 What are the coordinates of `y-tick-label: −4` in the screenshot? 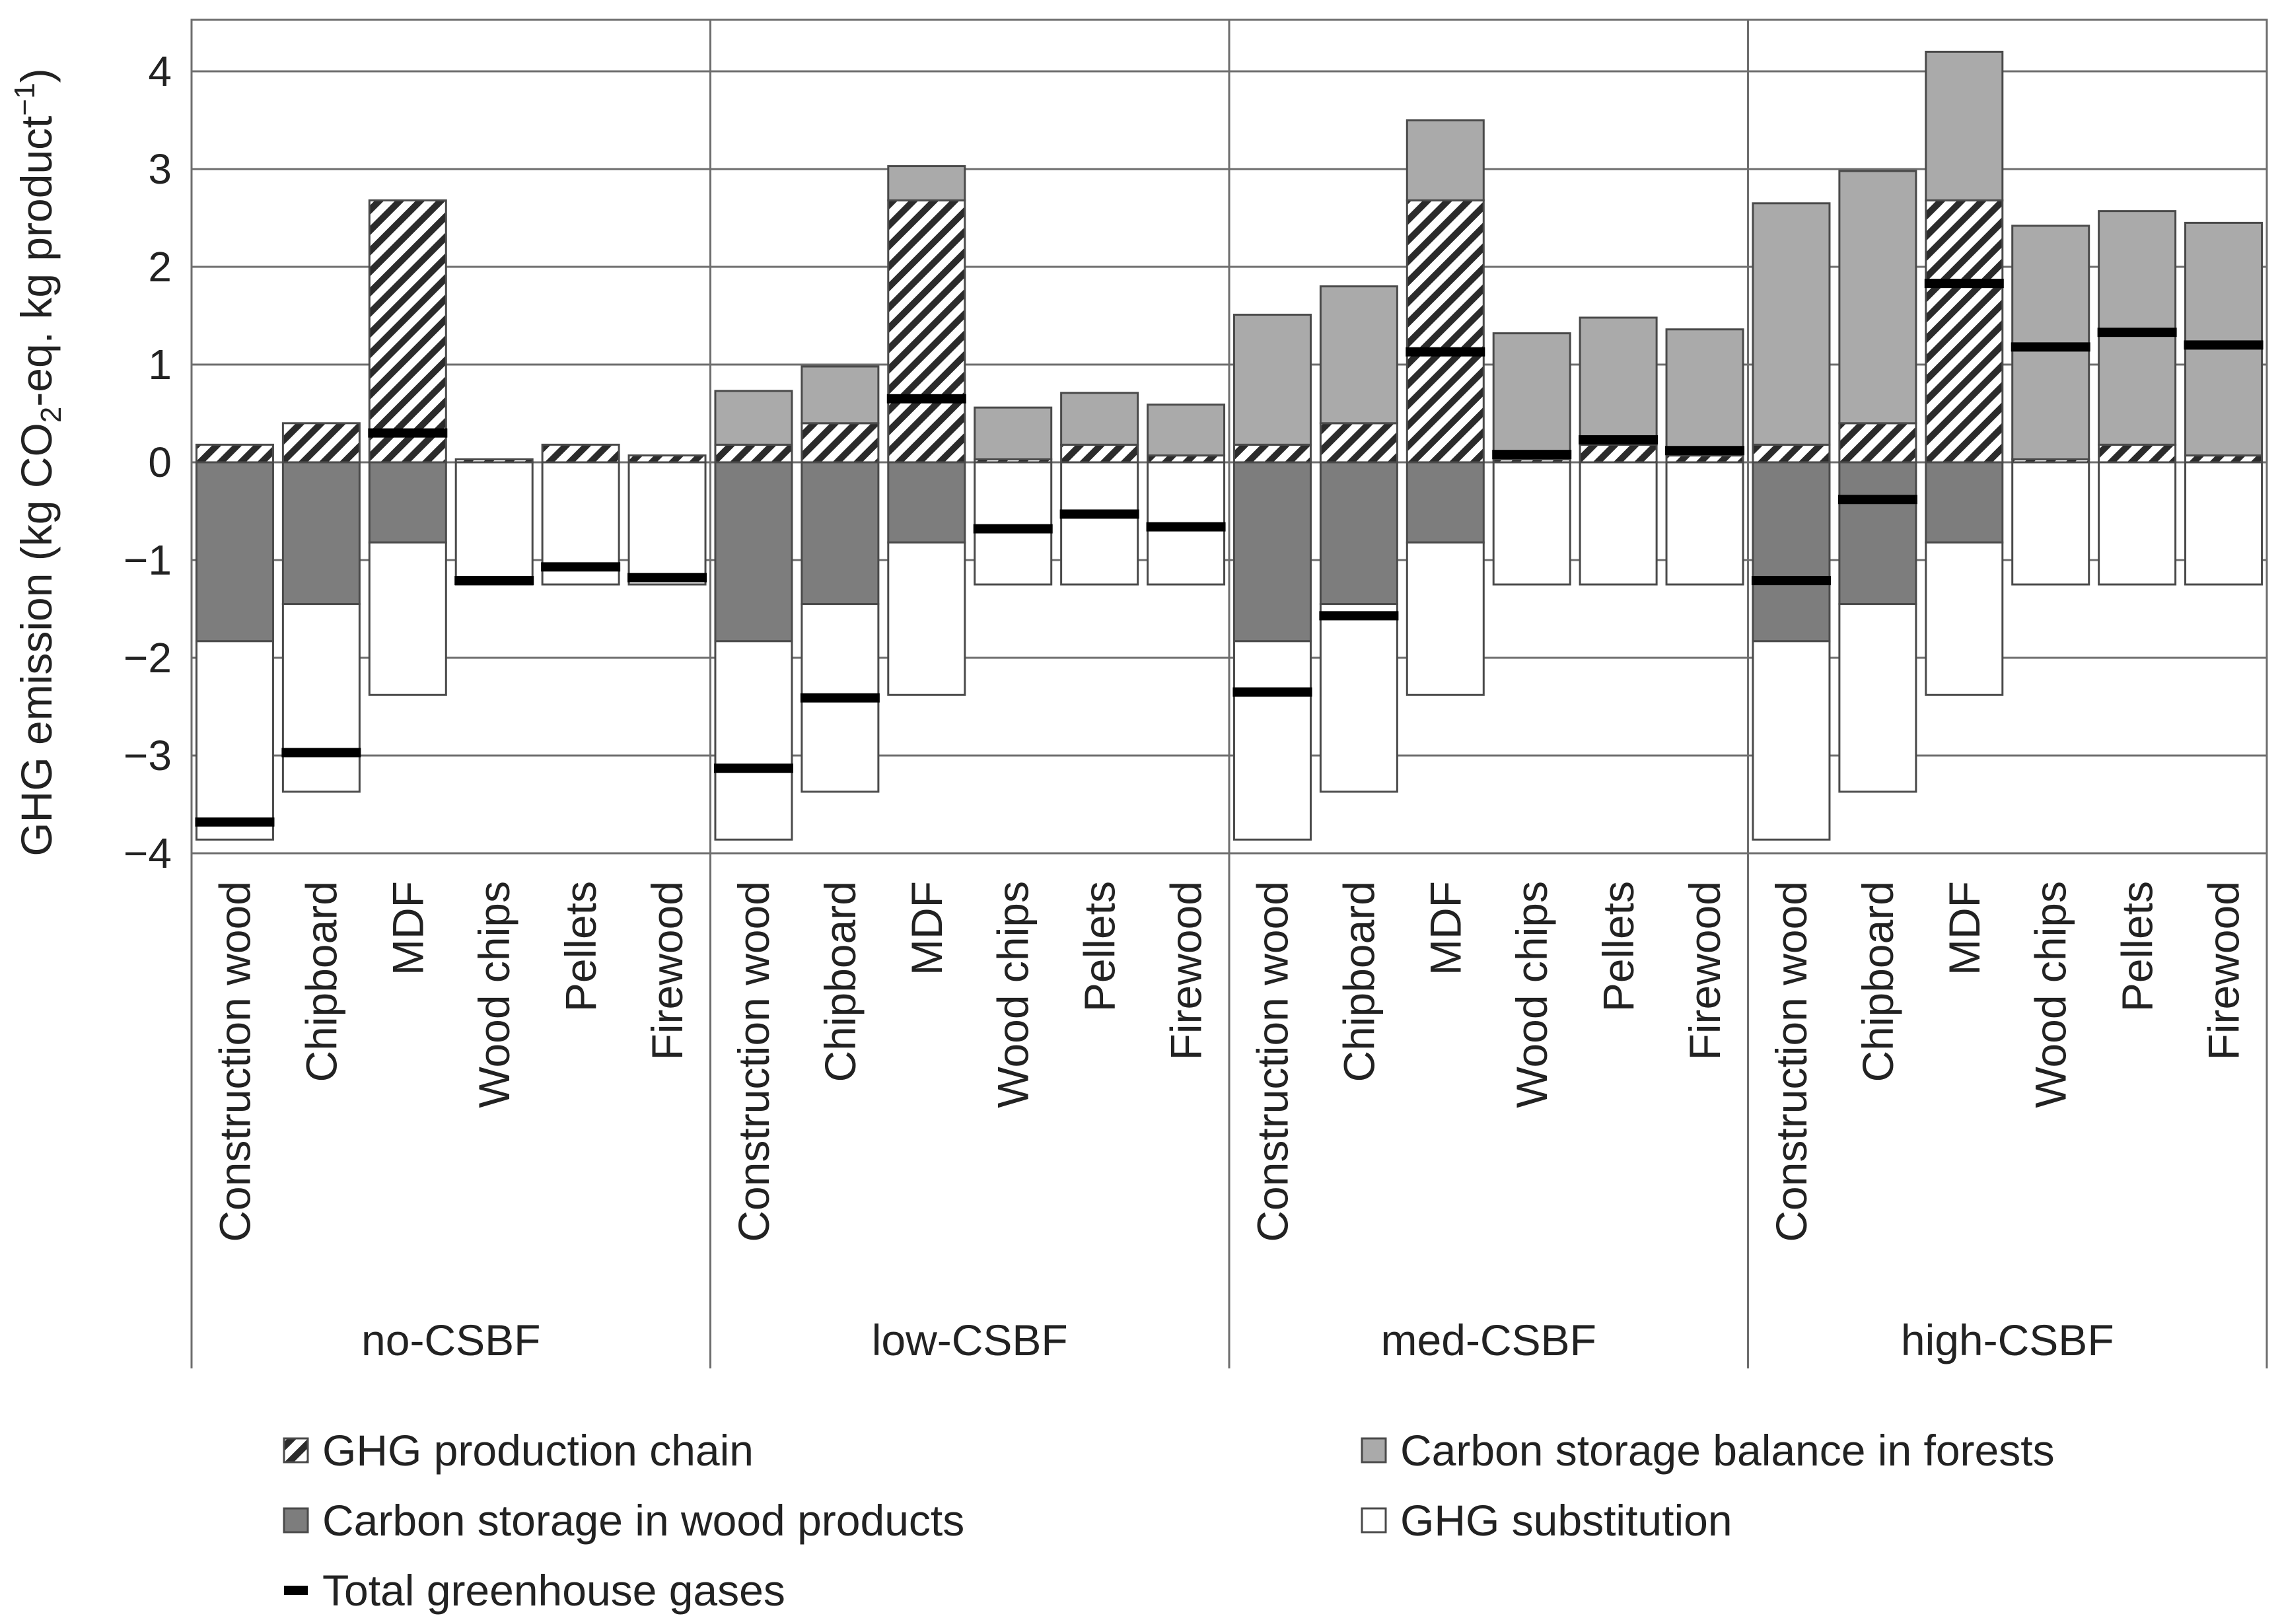 It's located at (148, 853).